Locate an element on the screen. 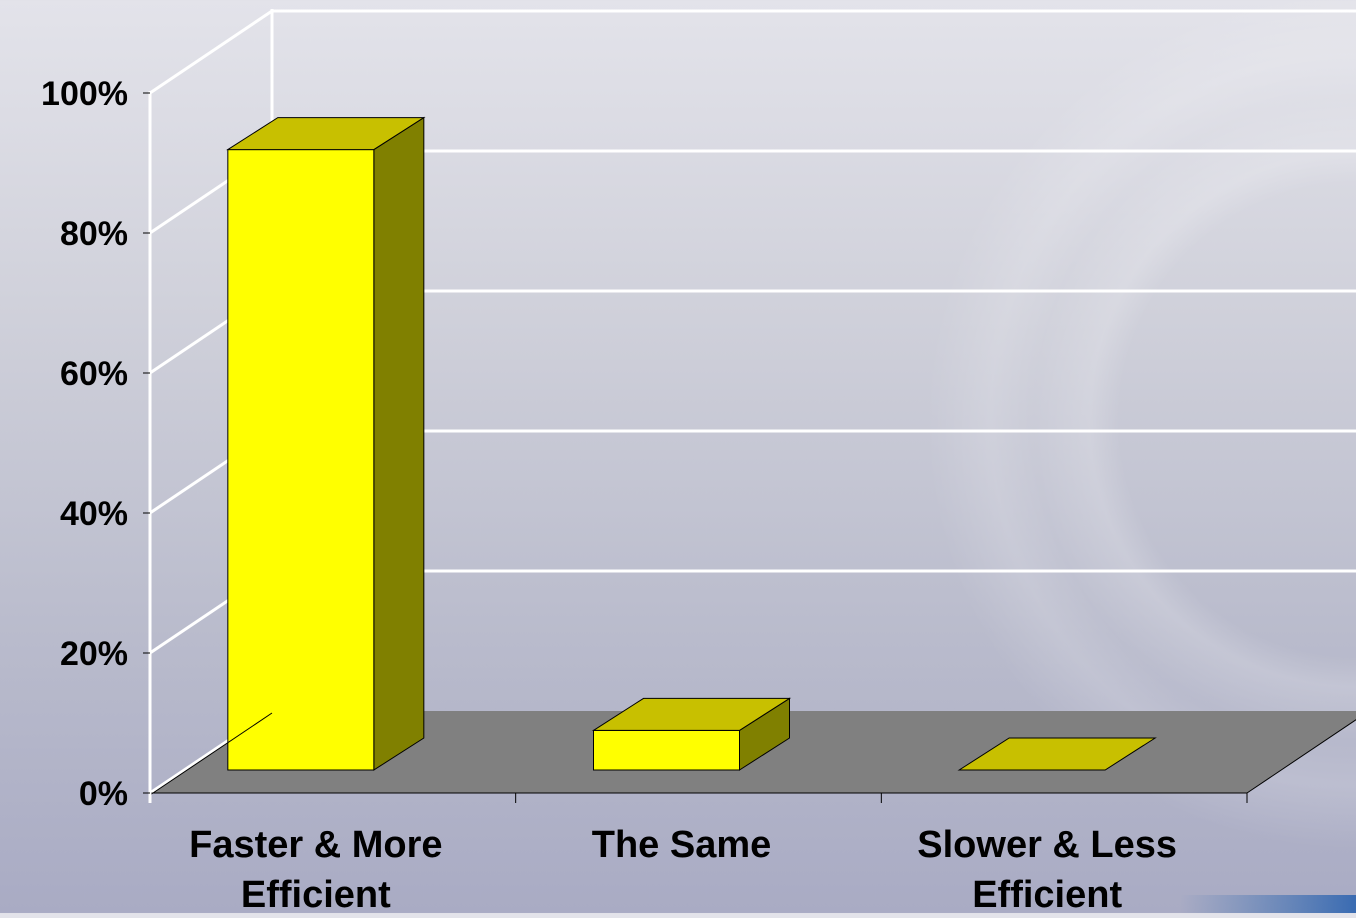 The image size is (1356, 918). side-wall-gridline is located at coordinates (211, 52).